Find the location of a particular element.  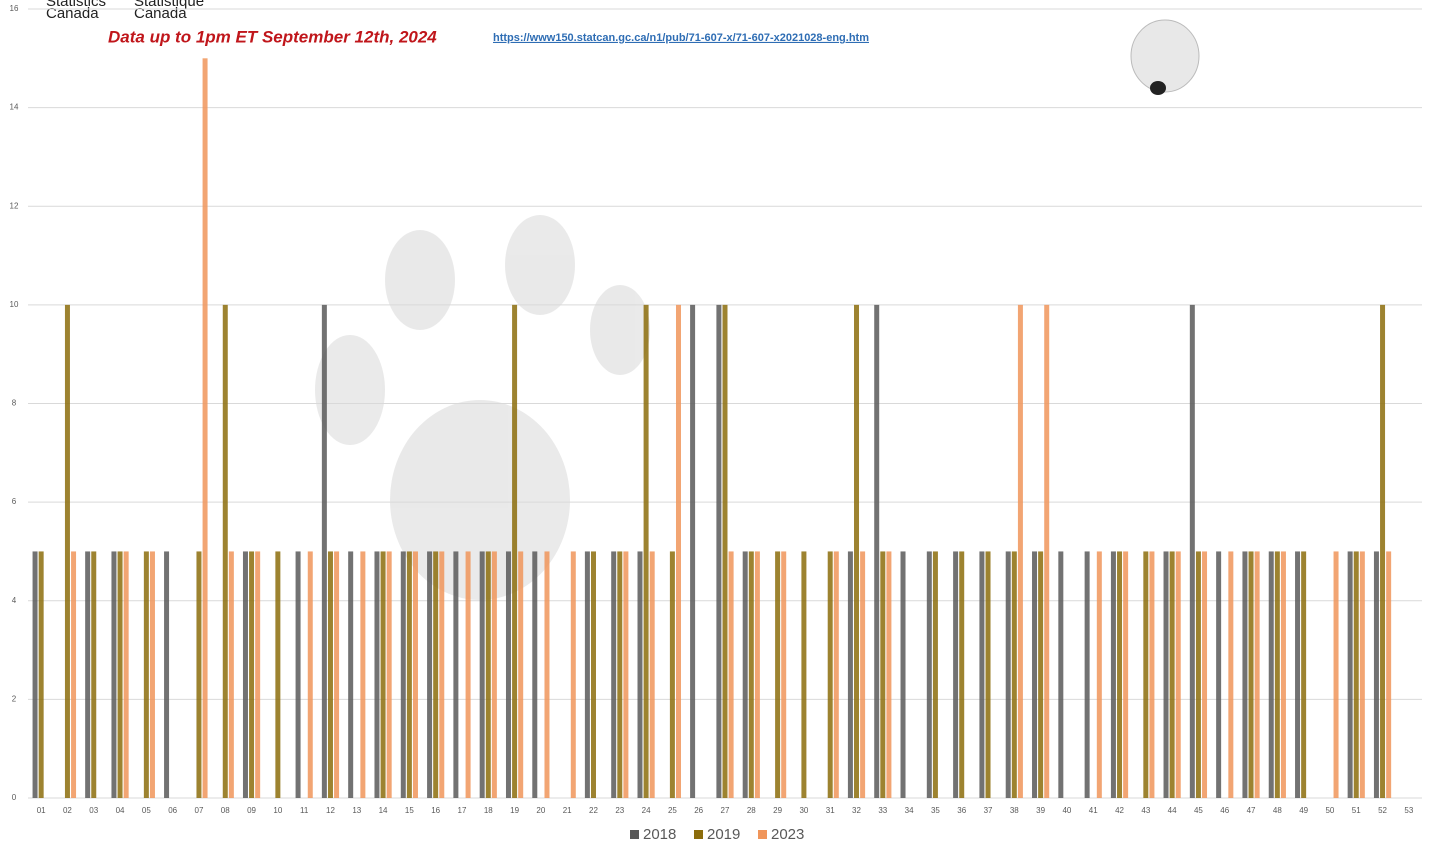

x-tick-label: 04 is located at coordinates (120, 810).